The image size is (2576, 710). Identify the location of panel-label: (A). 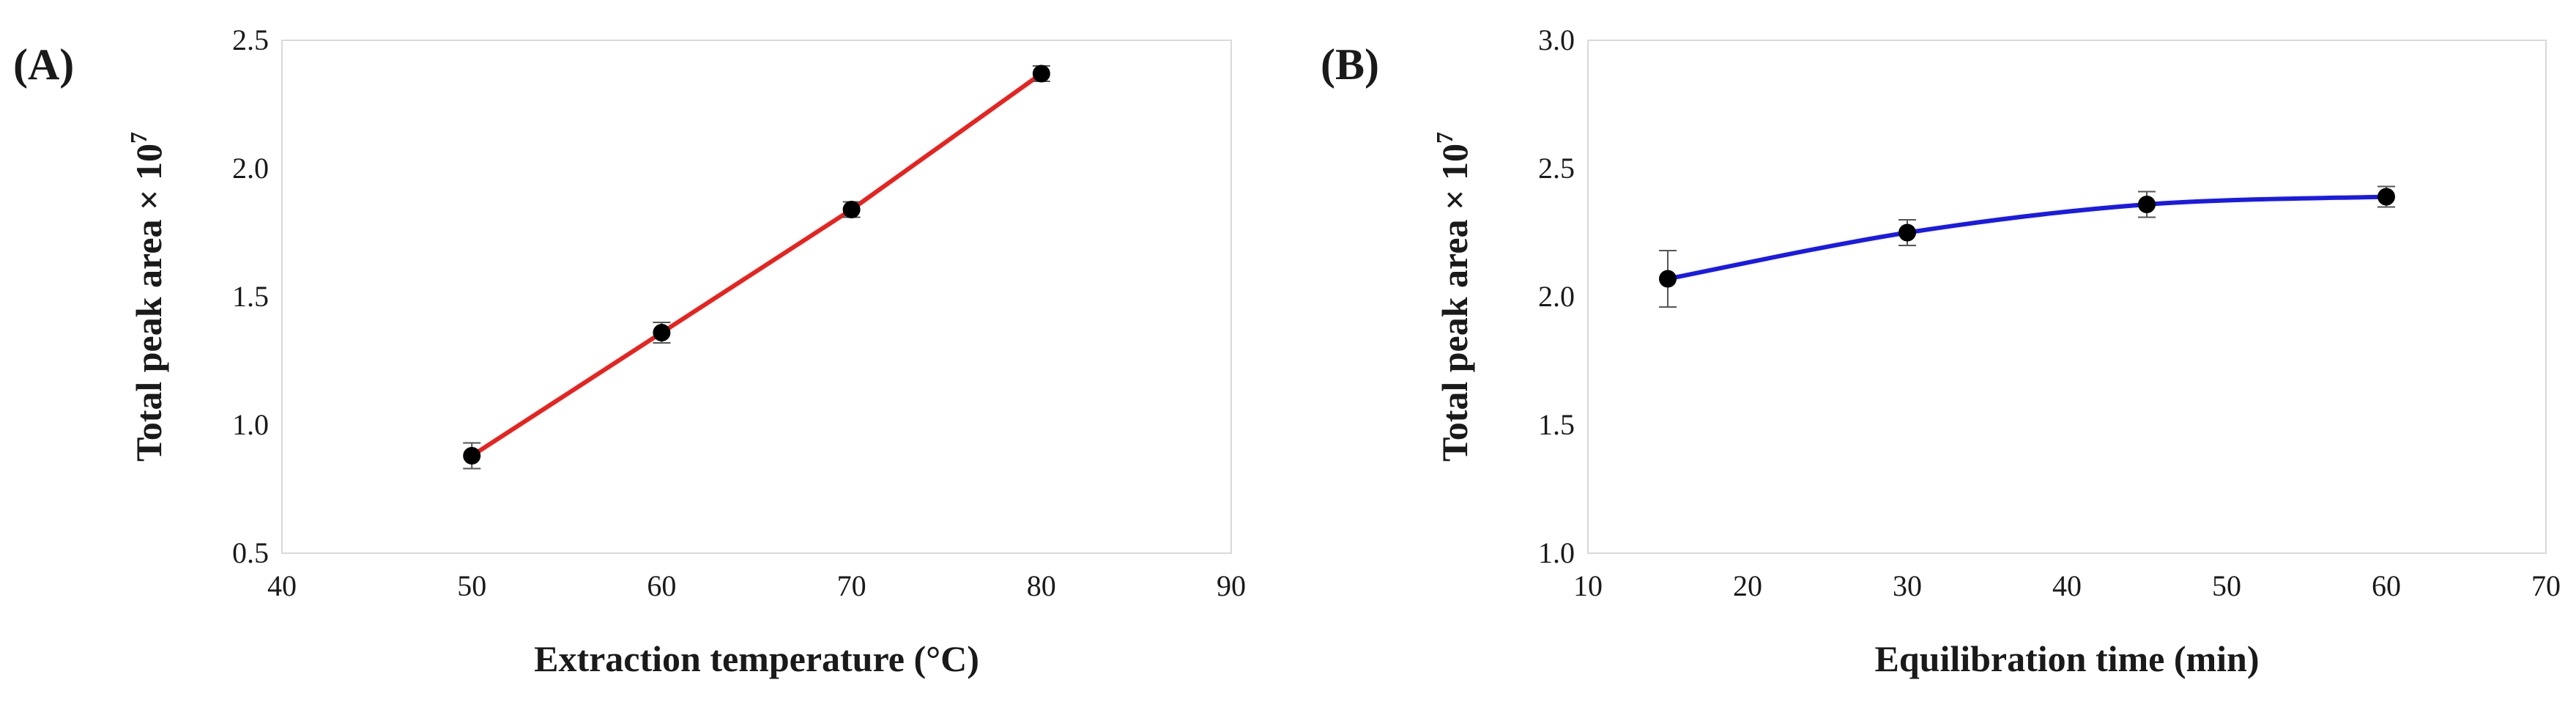
(43, 64).